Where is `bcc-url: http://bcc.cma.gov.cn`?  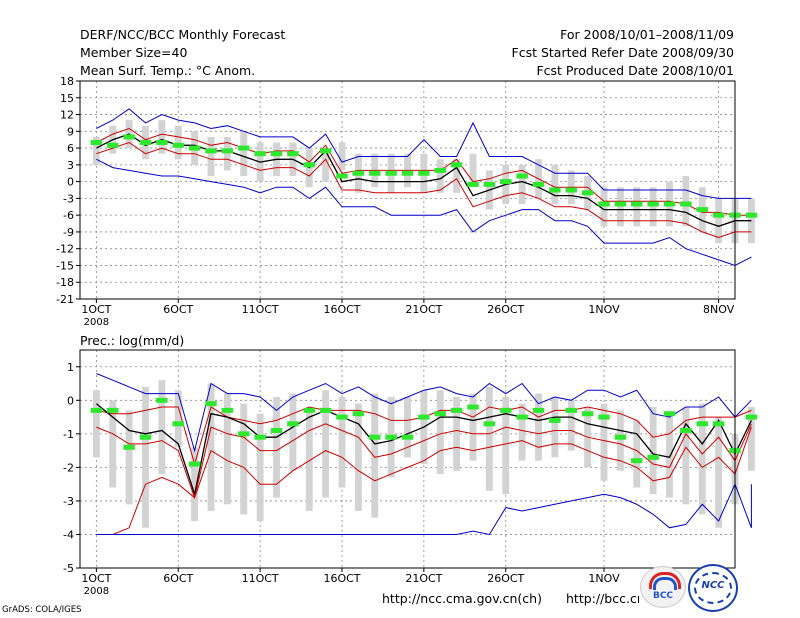
bcc-url: http://bcc.cma.gov.cn is located at coordinates (602, 598).